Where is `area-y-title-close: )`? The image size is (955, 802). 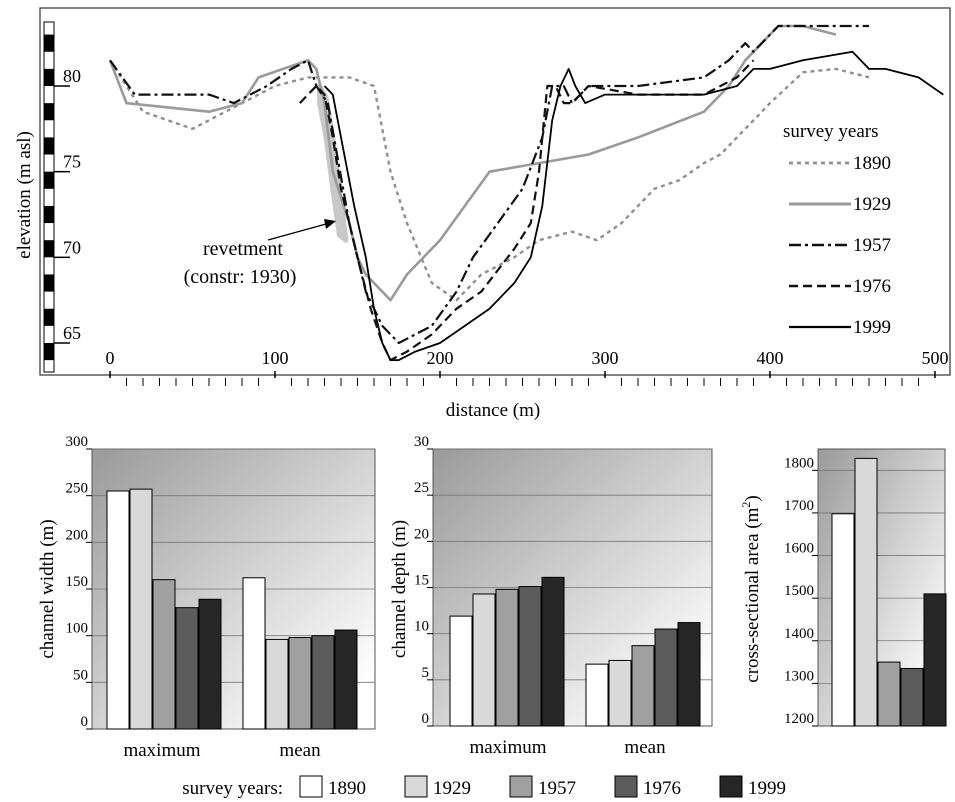
area-y-title-close: ) is located at coordinates (752, 498).